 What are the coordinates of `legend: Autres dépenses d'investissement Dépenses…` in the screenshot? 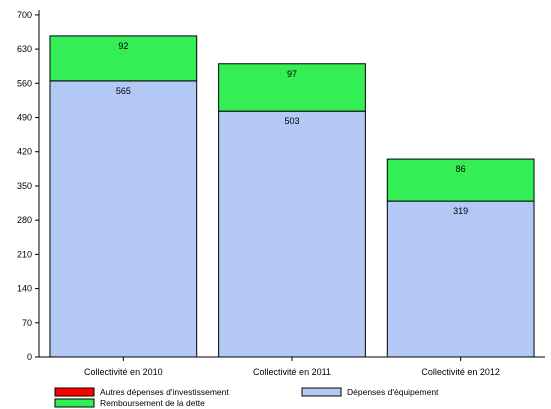 It's located at (246, 397).